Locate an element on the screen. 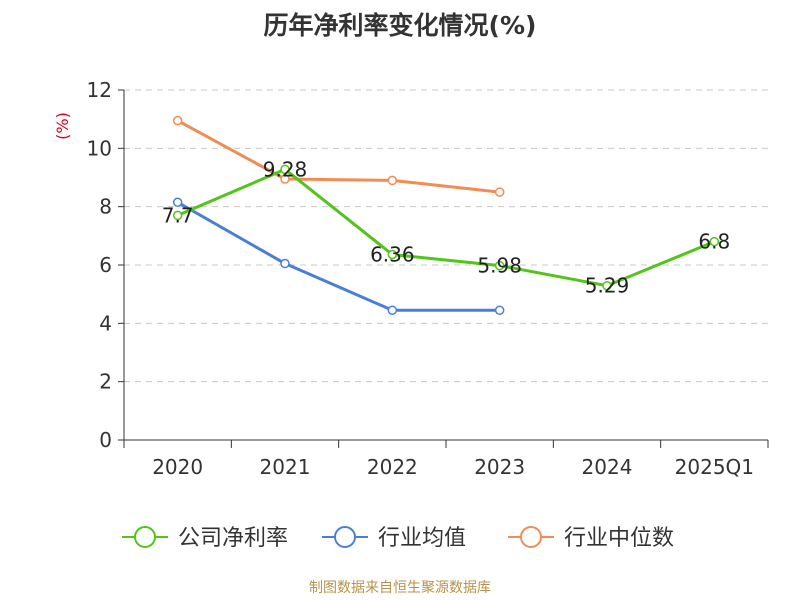 The height and width of the screenshot is (600, 800). legend: 公司净利率 行业均值 行业中位数 is located at coordinates (398, 538).